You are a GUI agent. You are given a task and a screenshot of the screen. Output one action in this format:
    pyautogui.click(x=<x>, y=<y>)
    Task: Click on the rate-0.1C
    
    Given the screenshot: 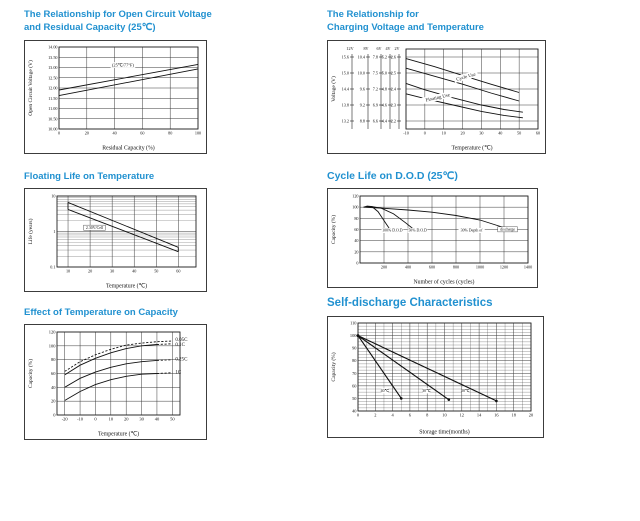 What is the action you would take?
    pyautogui.click(x=110, y=360)
    